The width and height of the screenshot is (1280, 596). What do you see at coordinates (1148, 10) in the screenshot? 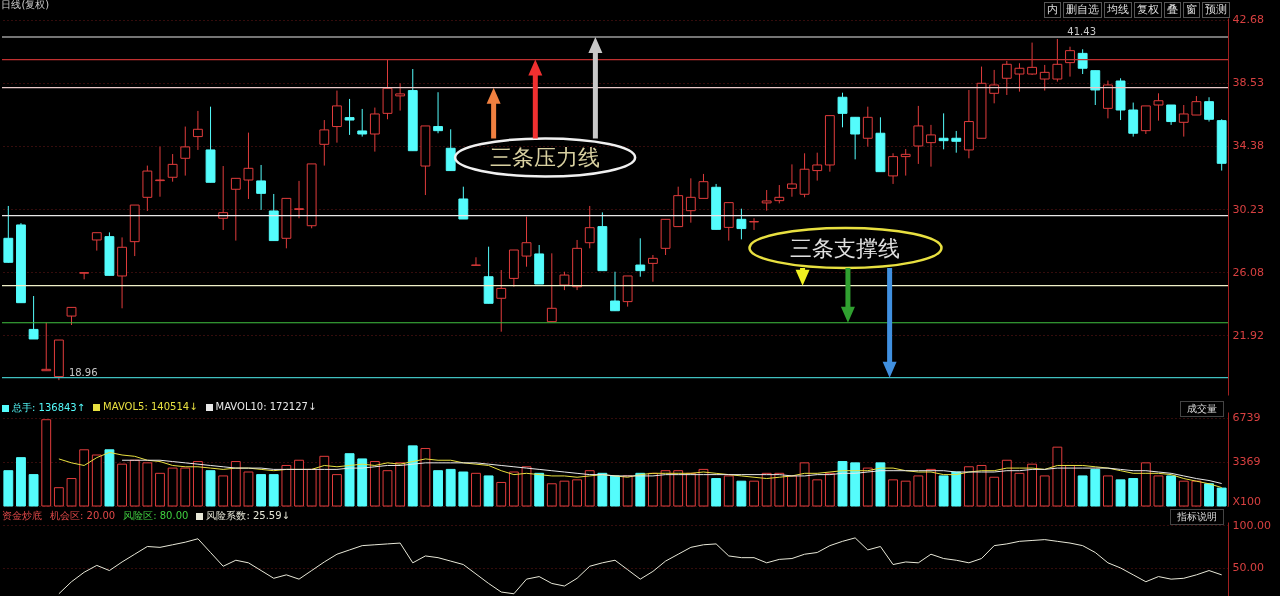
I see `text: 复权` at bounding box center [1148, 10].